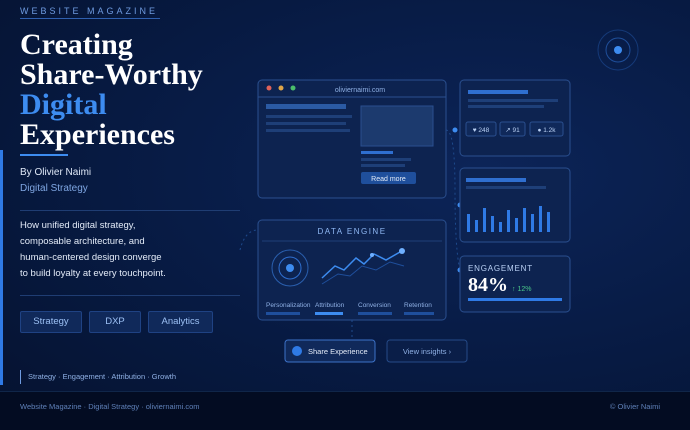 The width and height of the screenshot is (690, 430). I want to click on title-rule, so click(44, 155).